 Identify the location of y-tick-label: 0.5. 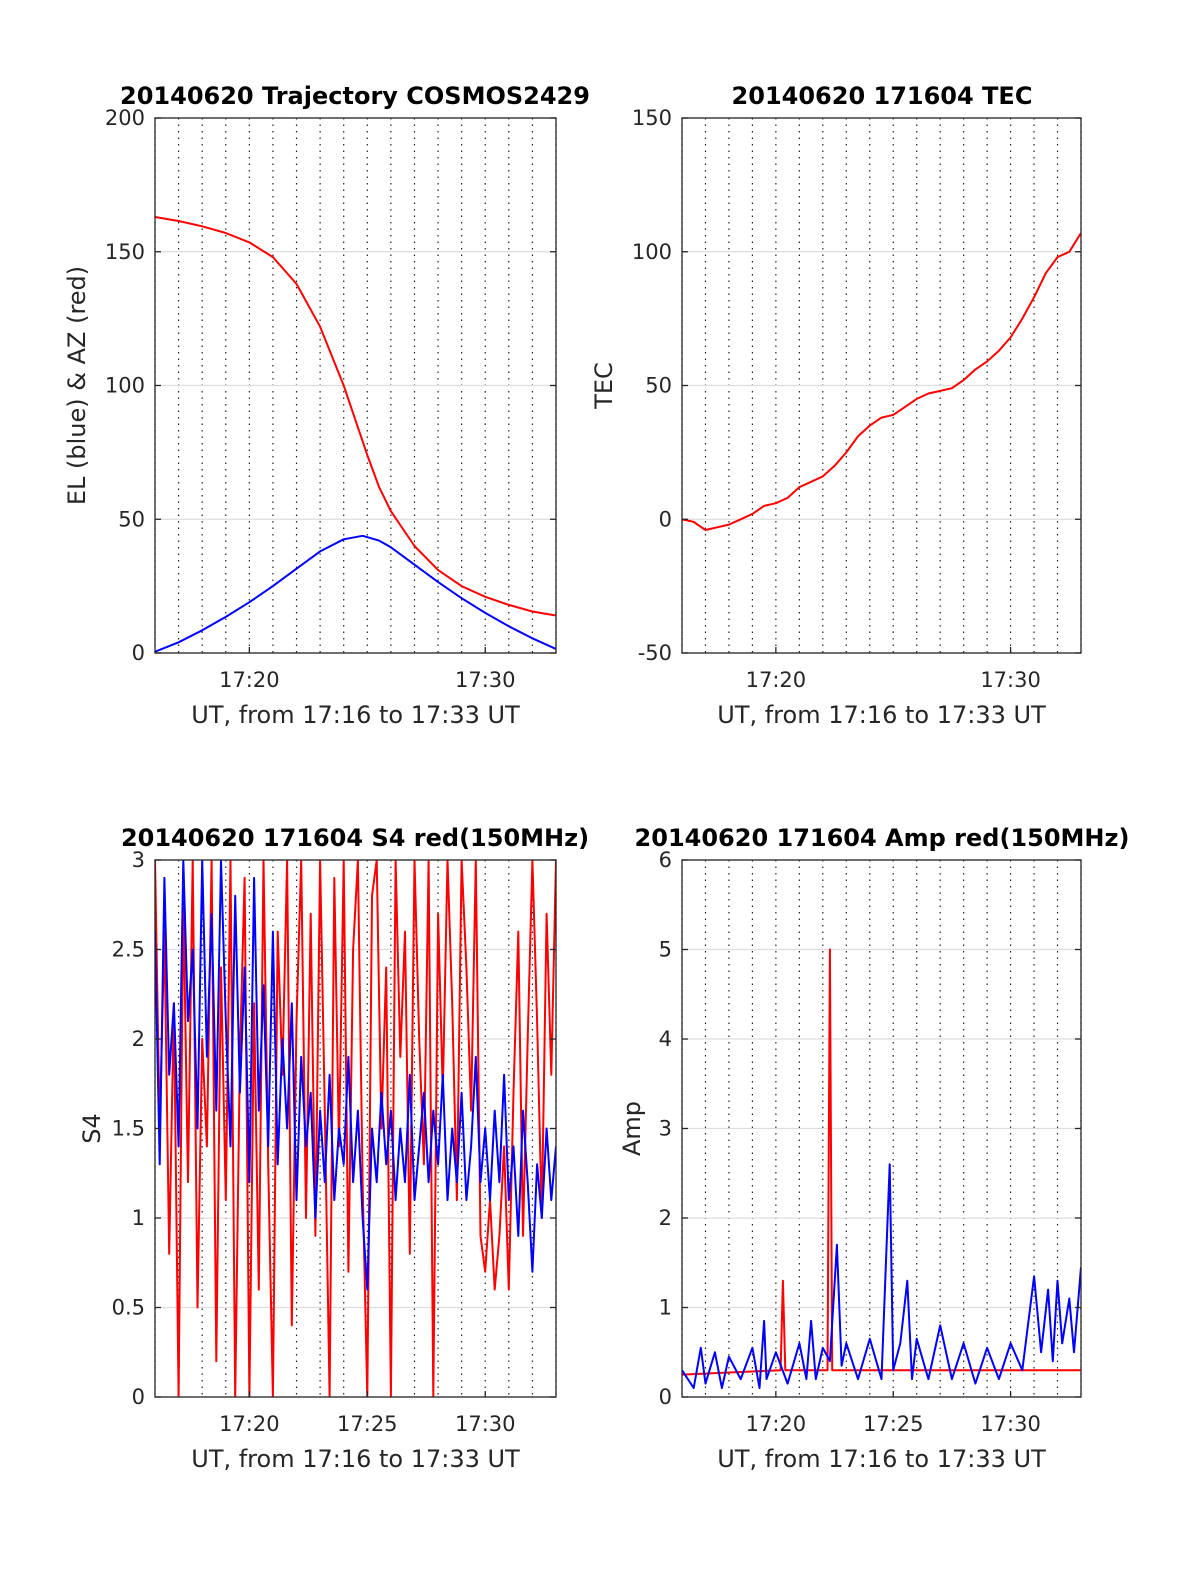
(128, 1308).